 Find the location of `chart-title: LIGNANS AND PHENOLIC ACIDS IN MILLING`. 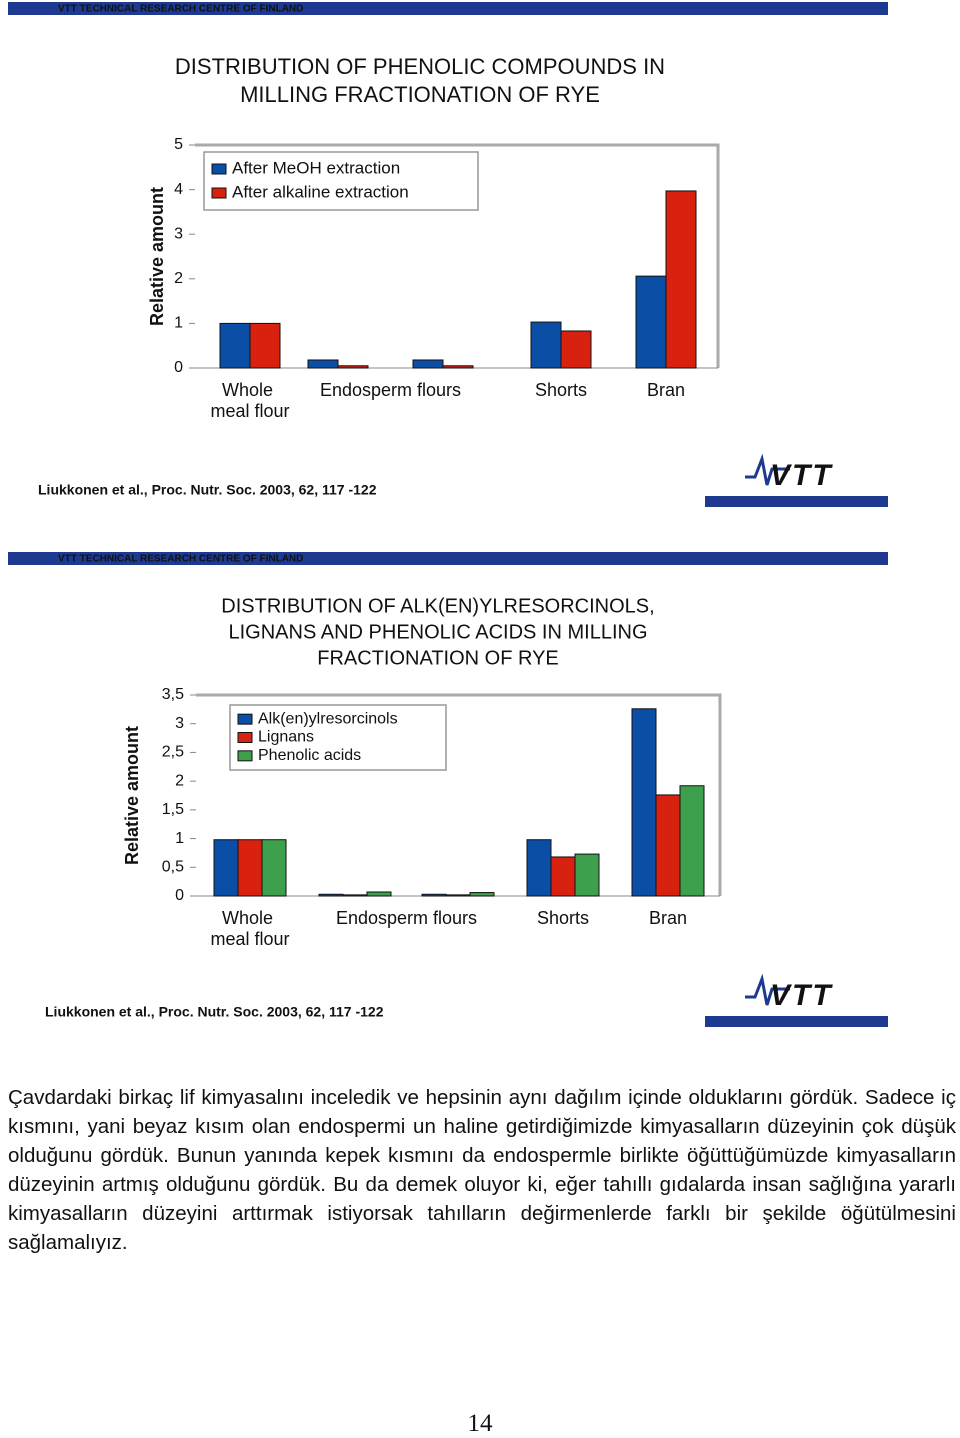

chart-title: LIGNANS AND PHENOLIC ACIDS IN MILLING is located at coordinates (438, 632).